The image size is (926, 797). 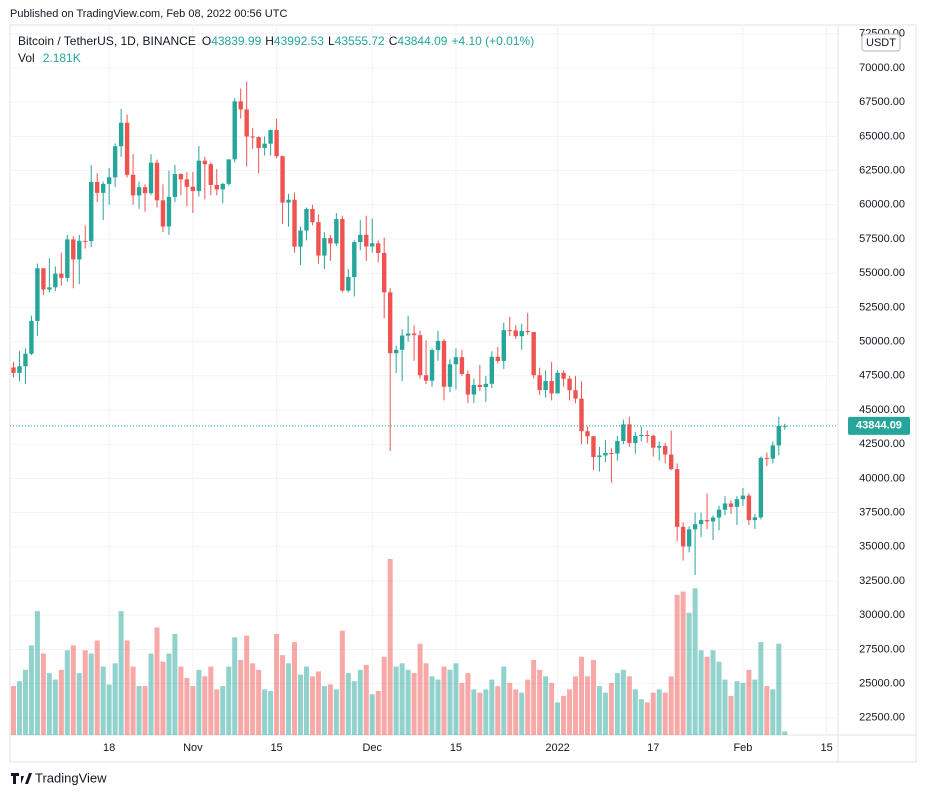 What do you see at coordinates (393, 41) in the screenshot?
I see `close-label: C` at bounding box center [393, 41].